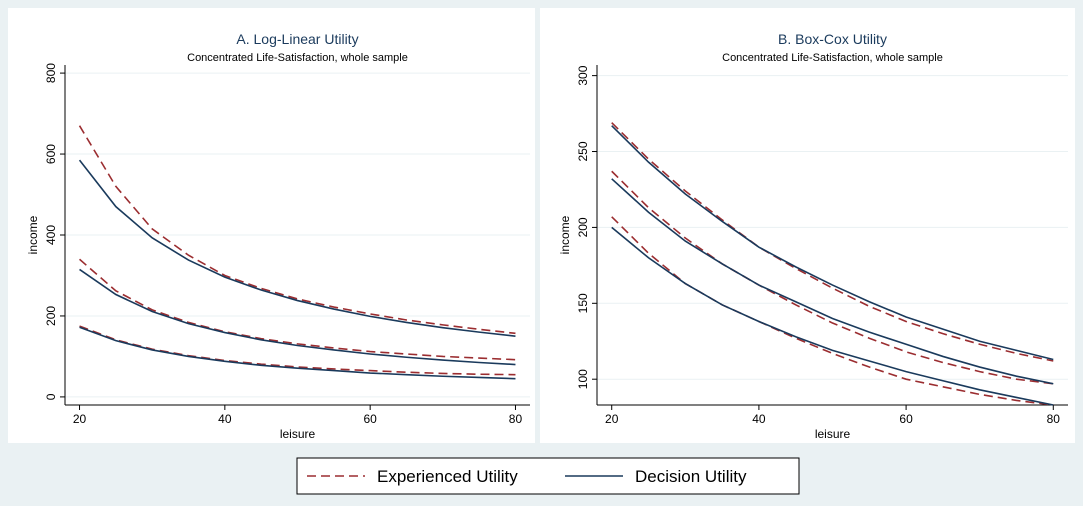 The width and height of the screenshot is (1083, 506). Describe the element at coordinates (51, 396) in the screenshot. I see `y-tick-label: 0` at that location.